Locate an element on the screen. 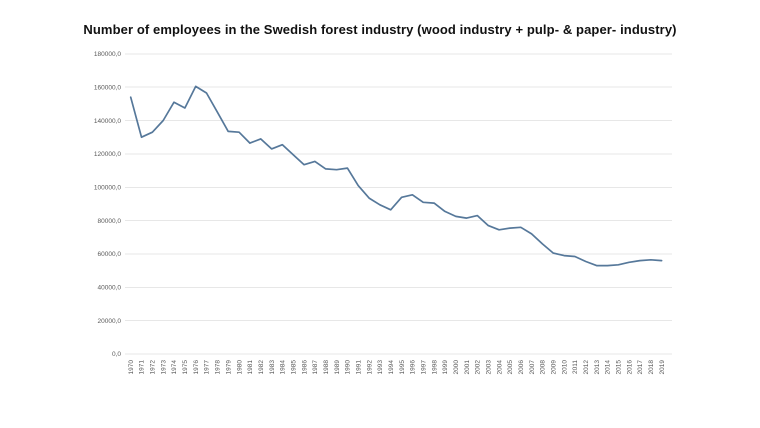 This screenshot has width=760, height=428. x-tick-label: 1988 is located at coordinates (326, 367).